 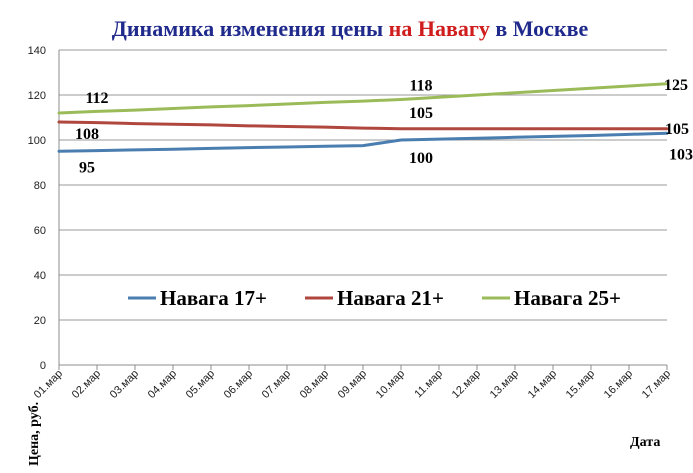 I want to click on series-lines, so click(x=363, y=117).